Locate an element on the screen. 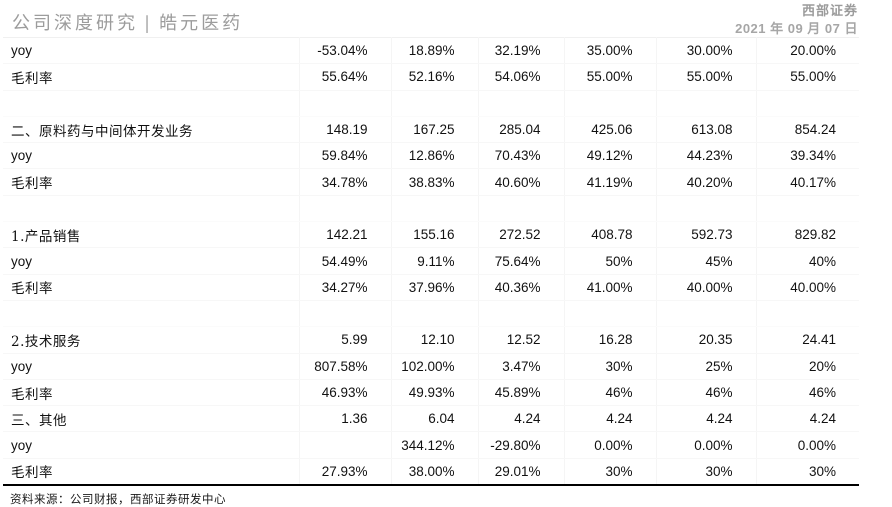  cell-value: 45% is located at coordinates (706, 261).